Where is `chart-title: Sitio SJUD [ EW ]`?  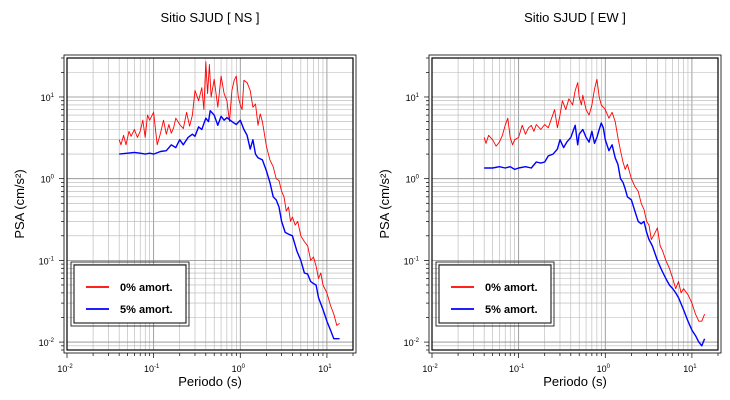
chart-title: Sitio SJUD [ EW ] is located at coordinates (575, 17).